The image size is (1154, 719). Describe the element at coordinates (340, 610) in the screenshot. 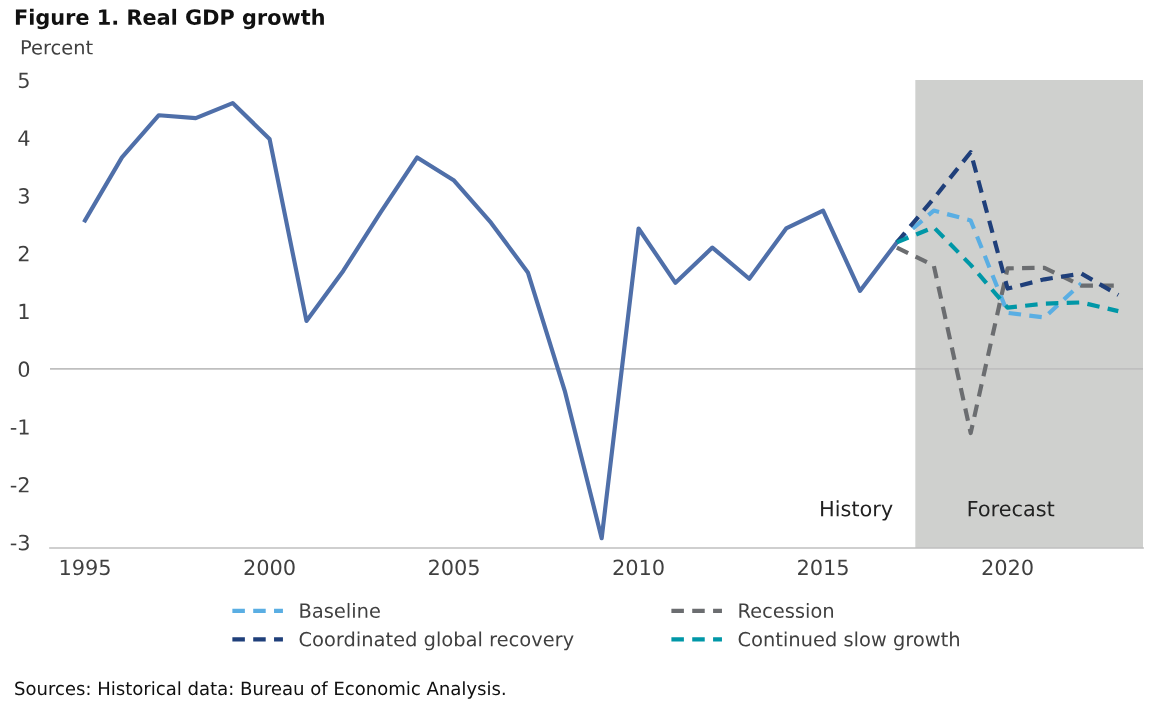

I see `legend-label: Baseline` at that location.